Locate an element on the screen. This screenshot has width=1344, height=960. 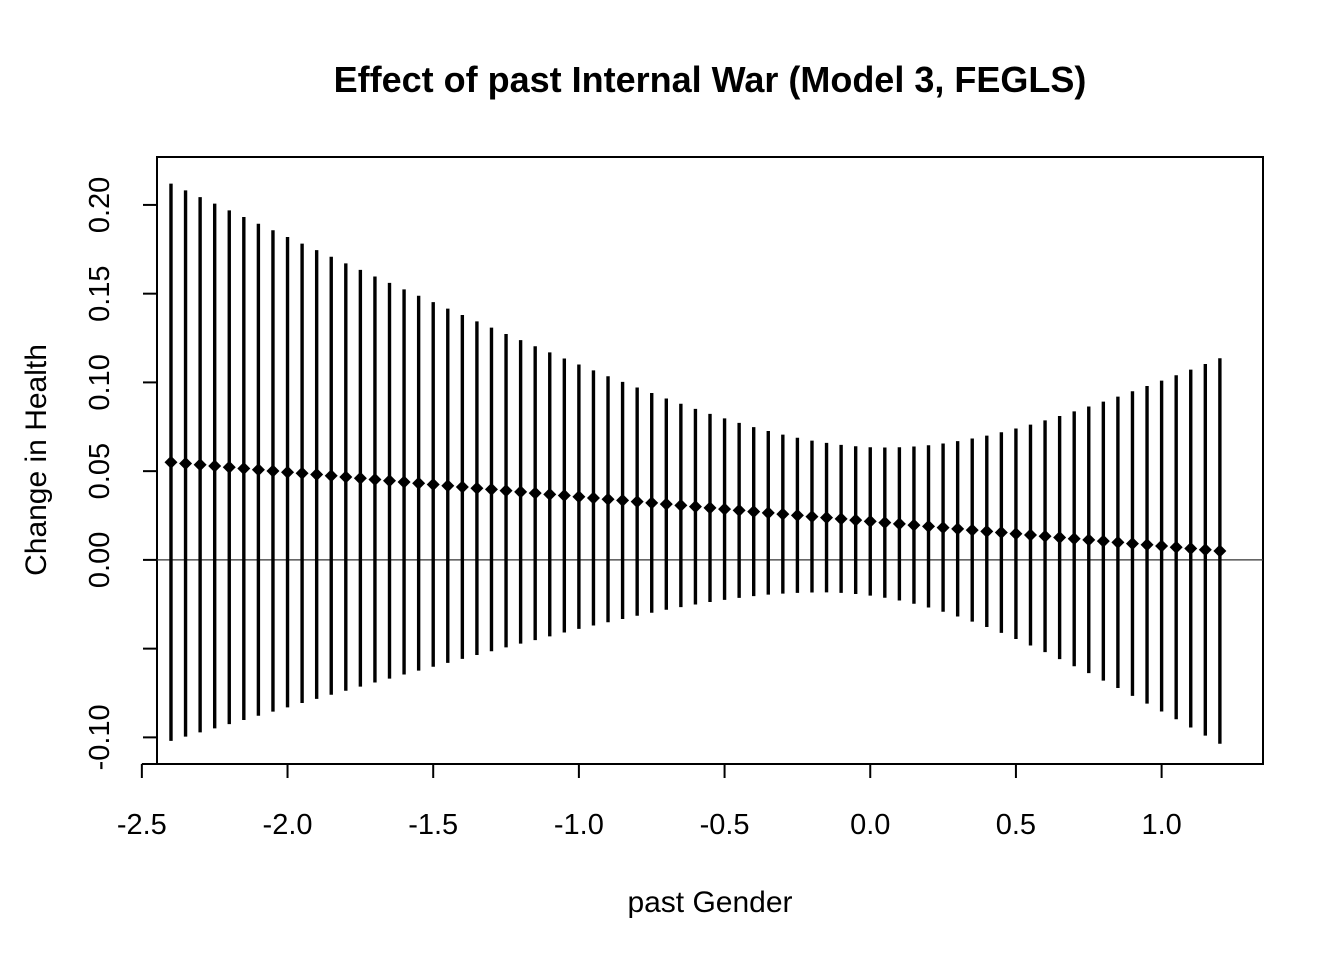
y-tick-label: 0.15 is located at coordinates (100, 293).